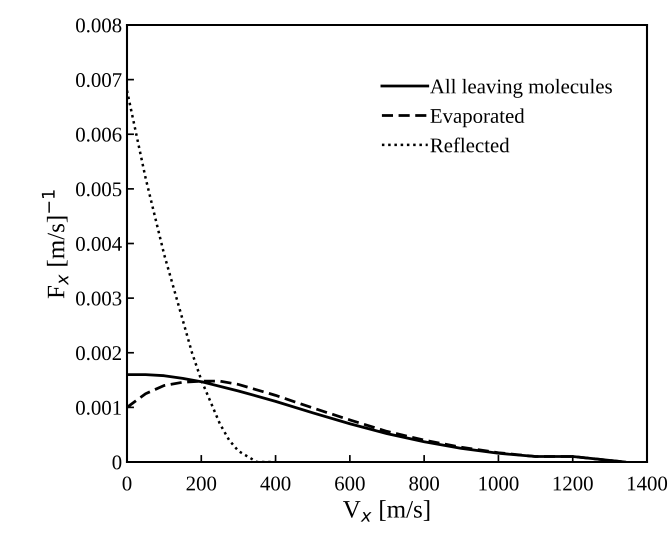  I want to click on x-tick-label: 1400, so click(648, 483).